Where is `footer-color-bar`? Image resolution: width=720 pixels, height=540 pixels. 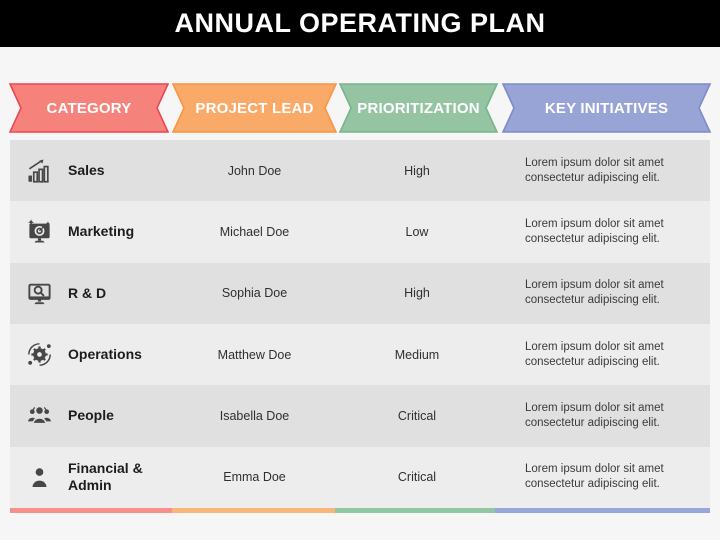
footer-color-bar is located at coordinates (360, 510).